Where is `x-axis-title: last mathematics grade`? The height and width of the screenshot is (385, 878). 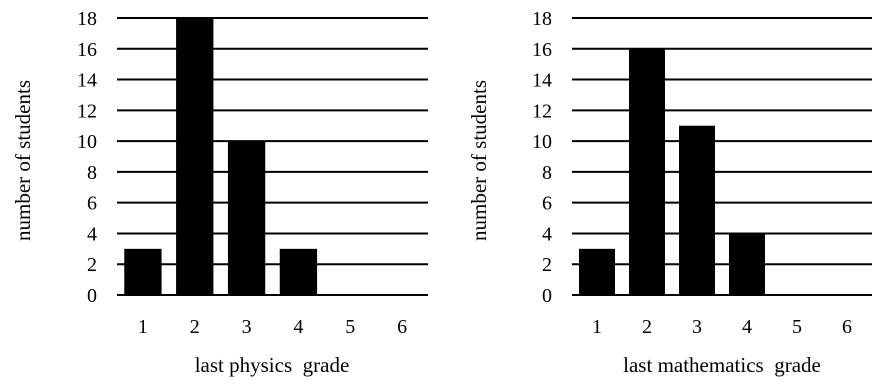
x-axis-title: last mathematics grade is located at coordinates (722, 365).